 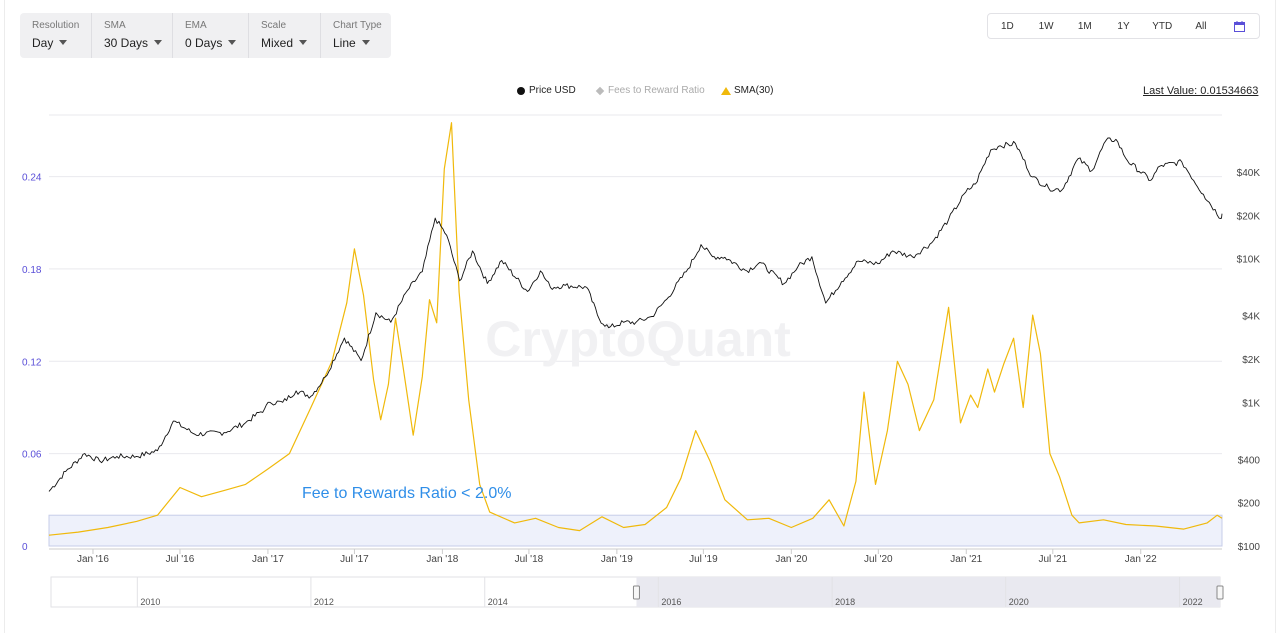 What do you see at coordinates (529, 559) in the screenshot?
I see `x-axis-tick-label: Jul '18` at bounding box center [529, 559].